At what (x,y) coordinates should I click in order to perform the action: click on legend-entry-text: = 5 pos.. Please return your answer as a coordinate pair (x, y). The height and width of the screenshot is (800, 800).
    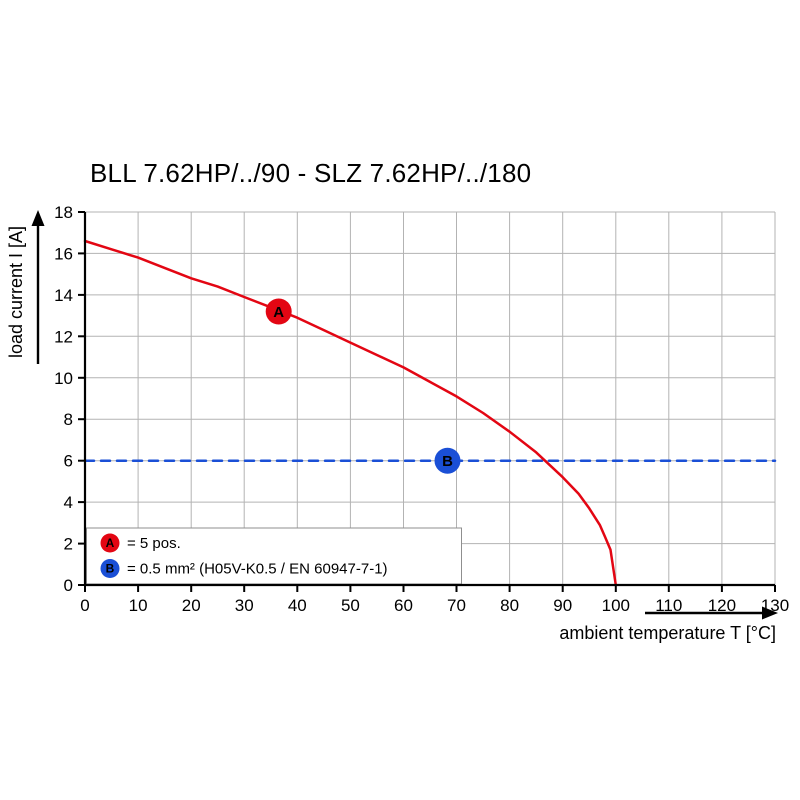
    Looking at the image, I should click on (154, 543).